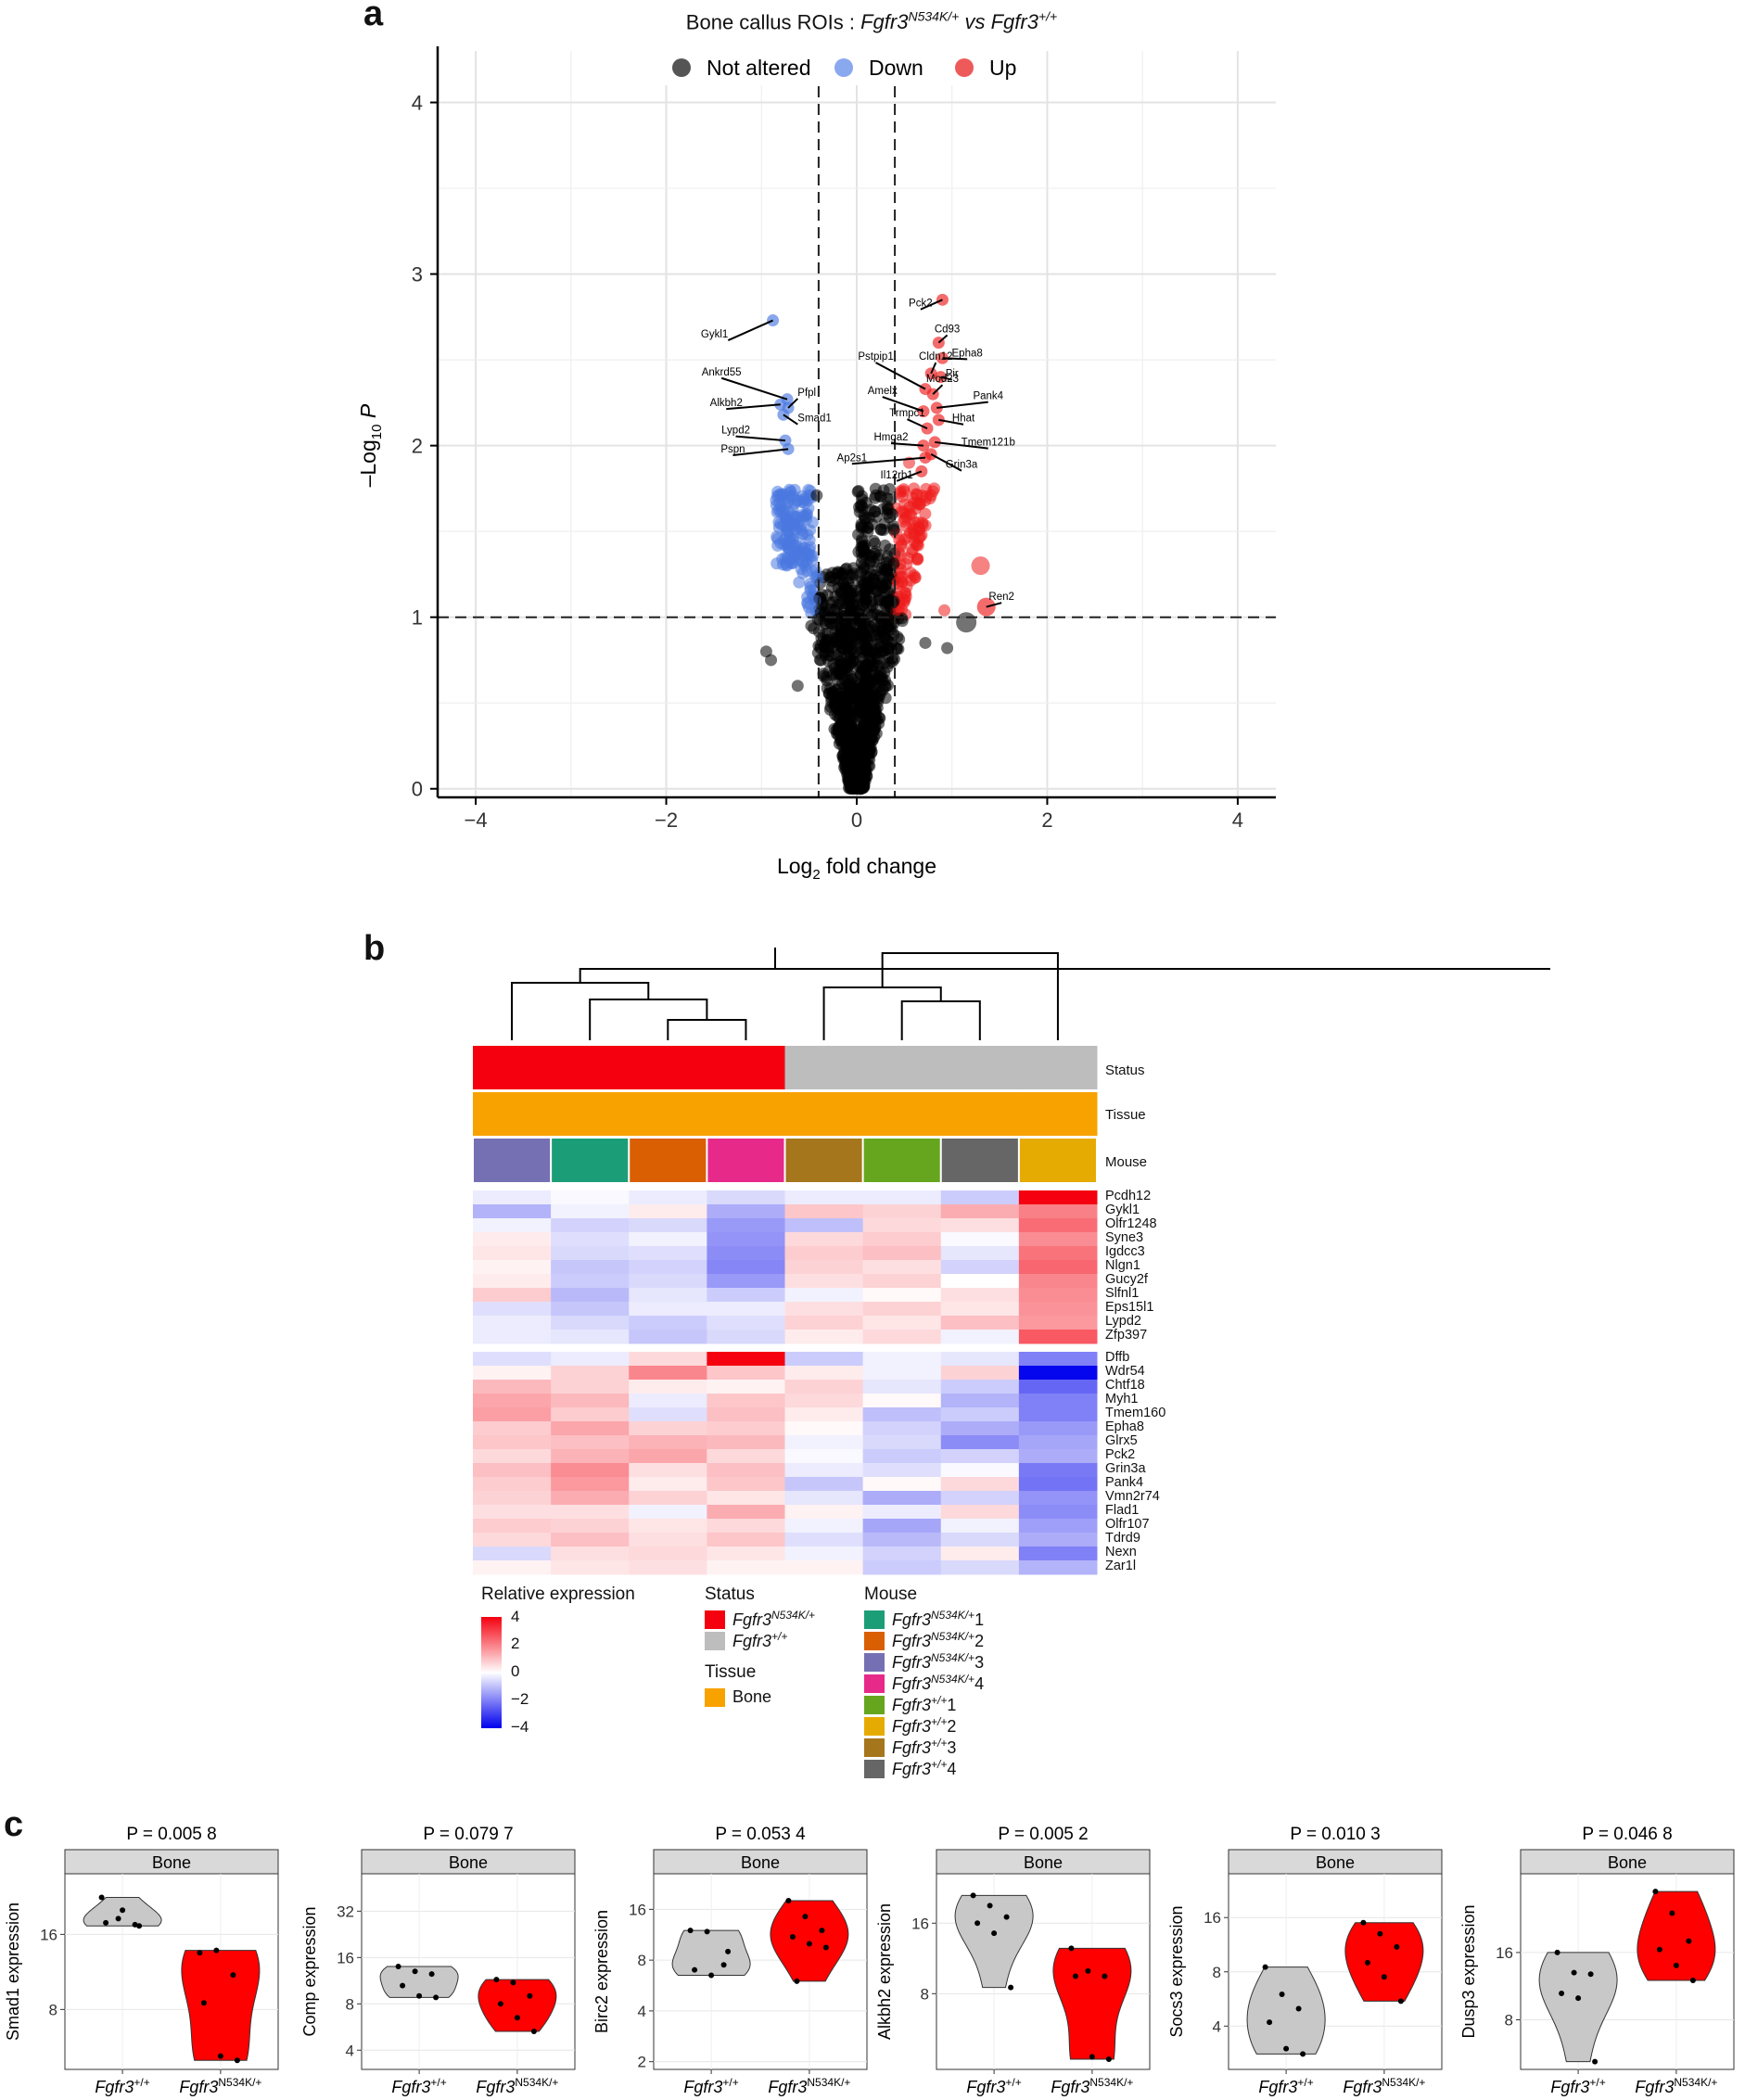 The height and width of the screenshot is (2100, 1745). I want to click on p-value-smad1: P = 0.005 8, so click(171, 1834).